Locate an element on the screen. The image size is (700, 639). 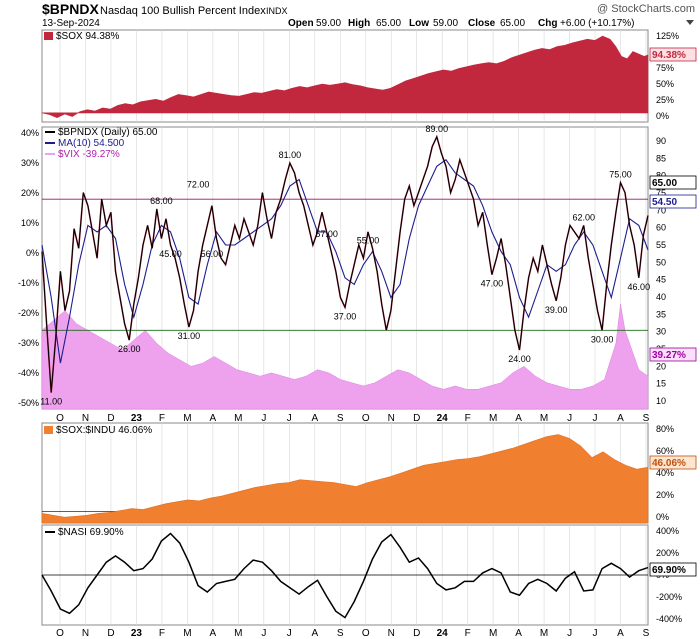
bpndx-left-tick: -20% is located at coordinates (28, 313).